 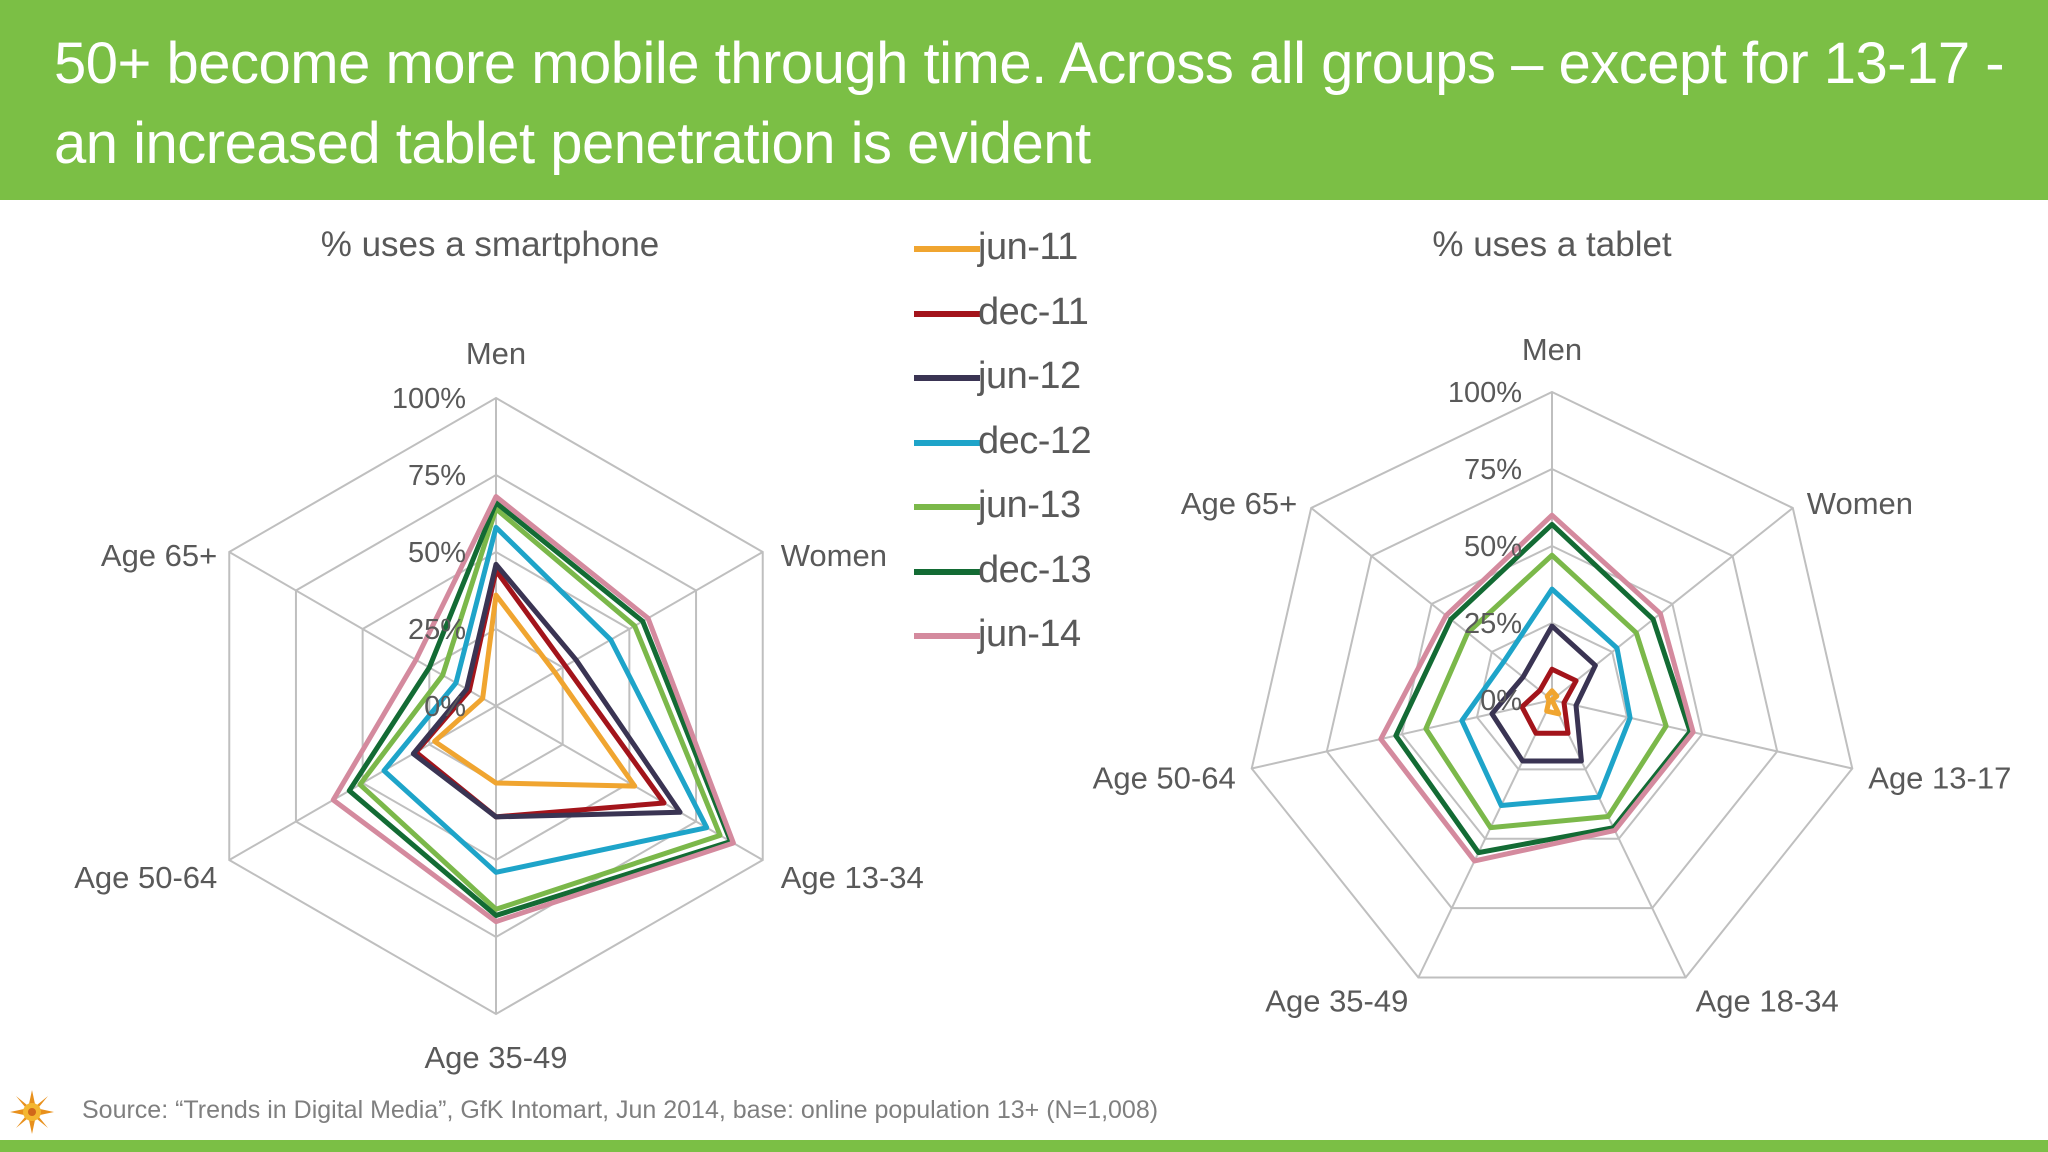 What do you see at coordinates (1035, 440) in the screenshot?
I see `legend-label: dec-12` at bounding box center [1035, 440].